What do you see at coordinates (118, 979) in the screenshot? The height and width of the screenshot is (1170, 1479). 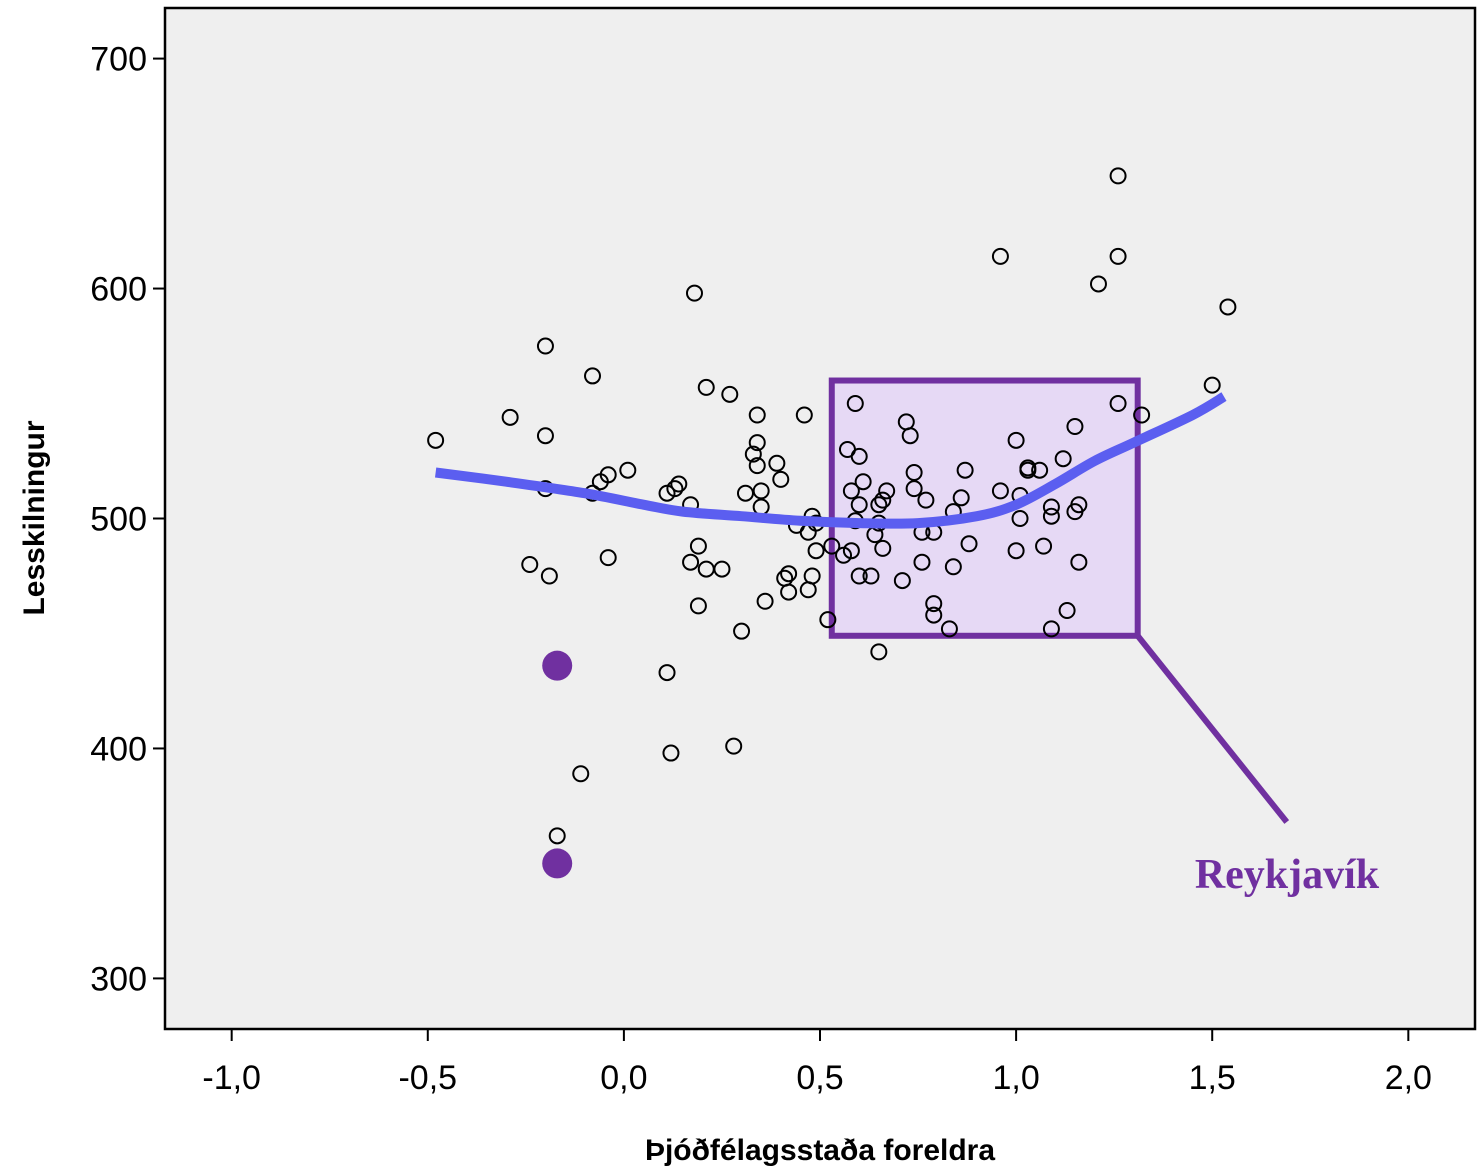 I see `y-tick-label: 300` at bounding box center [118, 979].